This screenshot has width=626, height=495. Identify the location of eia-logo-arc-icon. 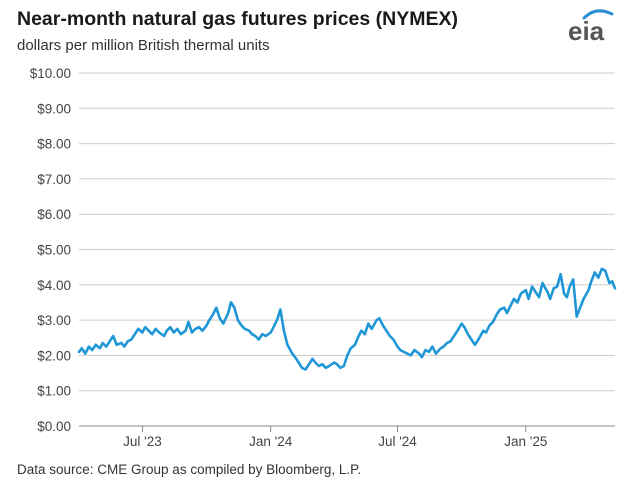
(598, 14).